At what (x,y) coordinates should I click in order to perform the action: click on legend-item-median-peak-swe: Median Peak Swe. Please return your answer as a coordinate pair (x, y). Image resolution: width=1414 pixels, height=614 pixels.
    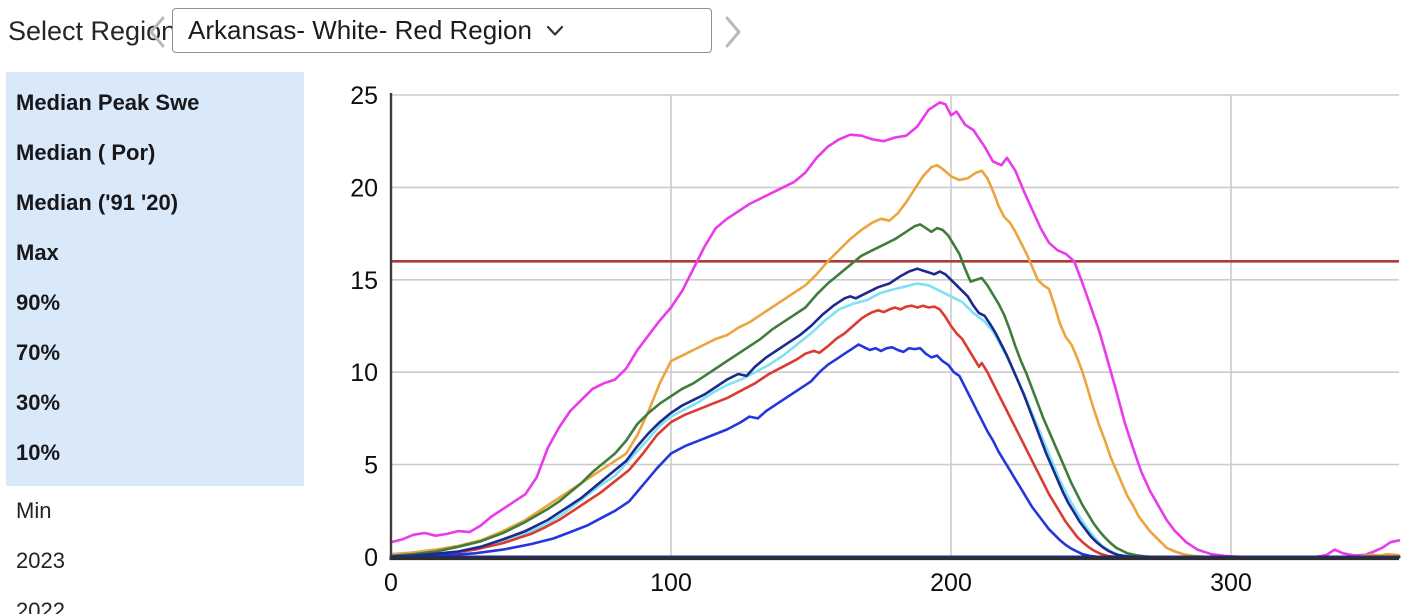
    Looking at the image, I should click on (108, 102).